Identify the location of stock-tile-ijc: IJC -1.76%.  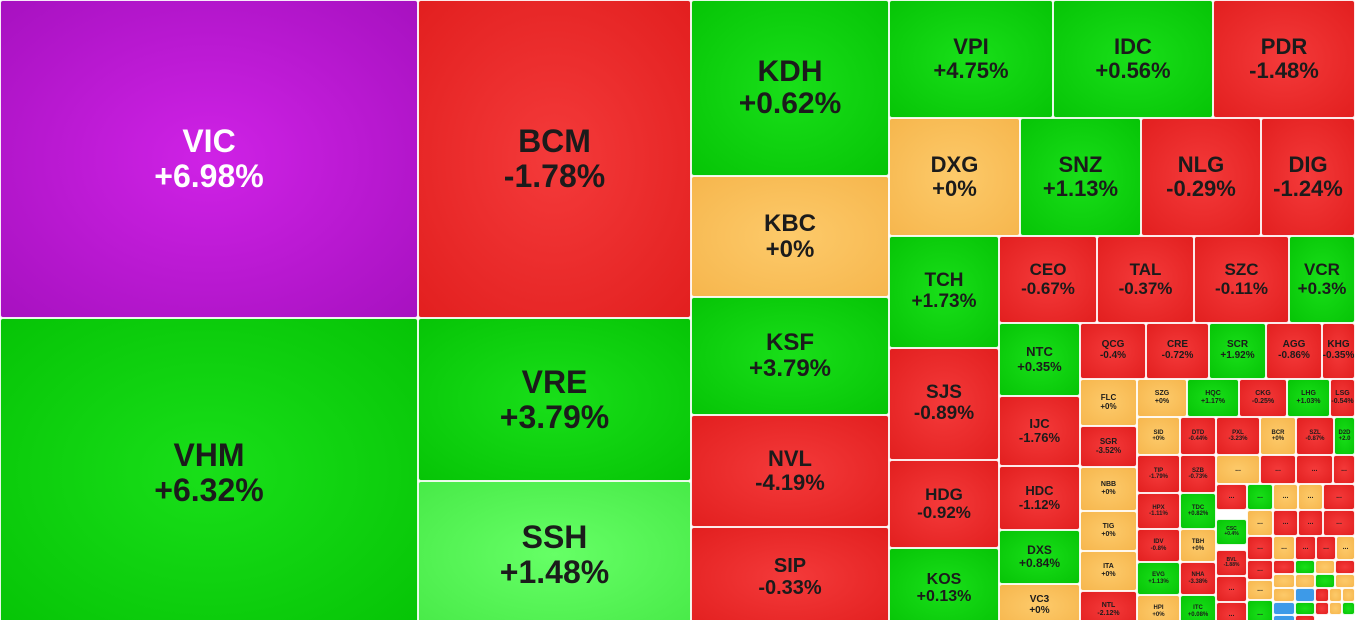
(1039, 431).